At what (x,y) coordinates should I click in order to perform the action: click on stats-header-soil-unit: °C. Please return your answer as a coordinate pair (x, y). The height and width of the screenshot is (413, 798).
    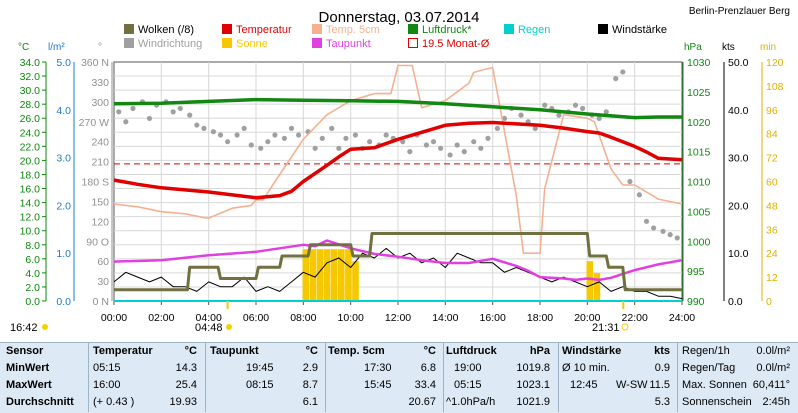
    Looking at the image, I should click on (429, 351).